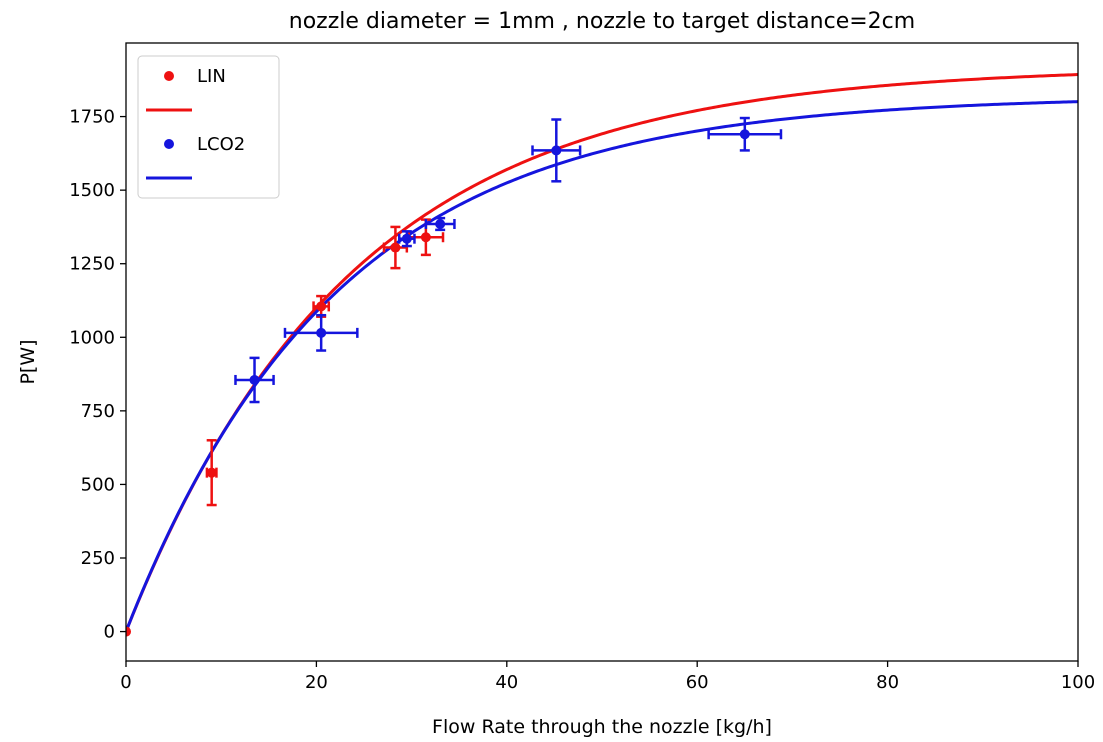 The image size is (1103, 742). What do you see at coordinates (887, 682) in the screenshot?
I see `x-tick-label: 80` at bounding box center [887, 682].